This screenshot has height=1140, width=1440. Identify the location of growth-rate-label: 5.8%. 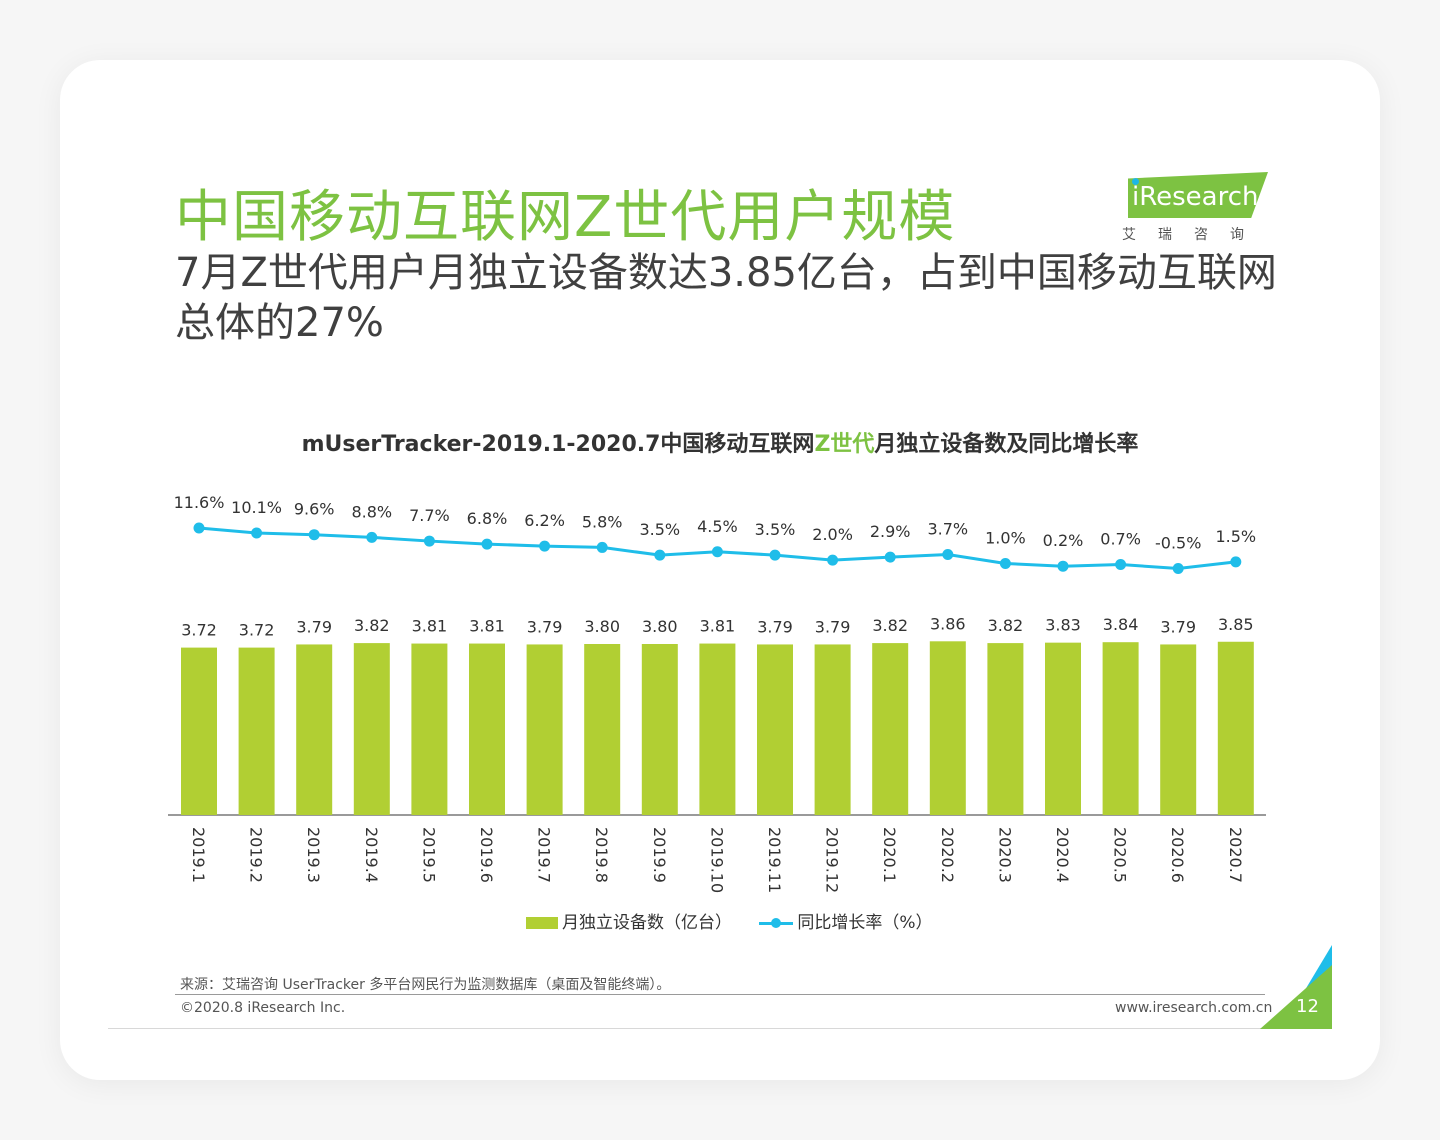
(602, 521).